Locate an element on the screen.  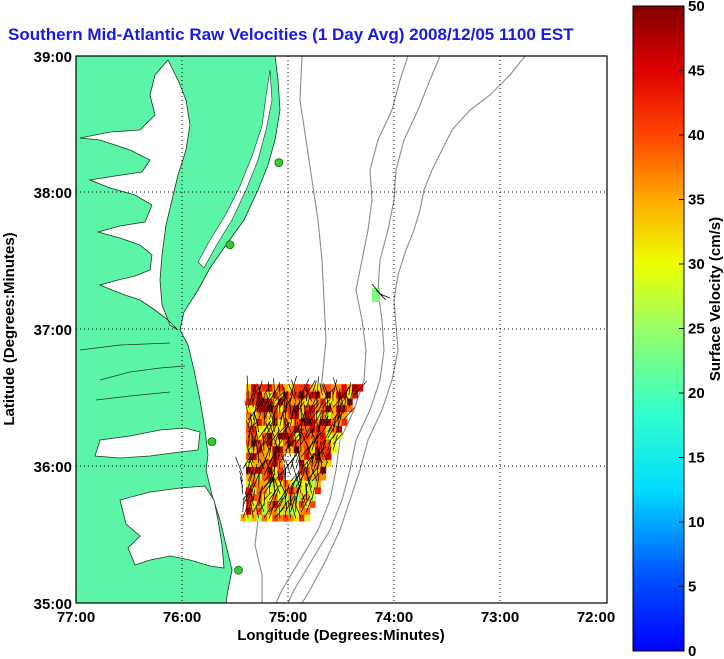
pamlico-sound is located at coordinates (172, 527).